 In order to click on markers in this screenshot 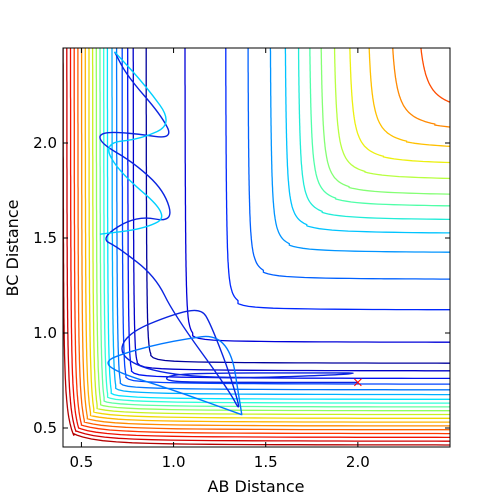, I will do `click(358, 382)`.